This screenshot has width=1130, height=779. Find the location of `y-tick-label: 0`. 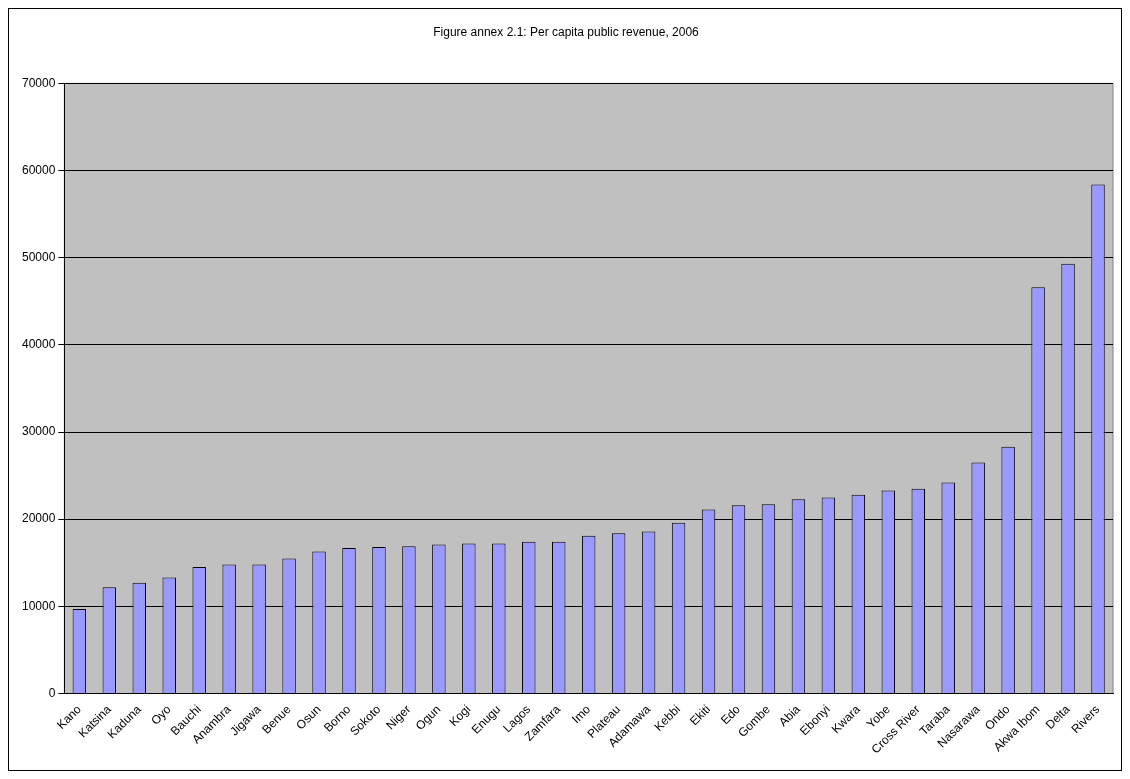

y-tick-label: 0 is located at coordinates (52, 692).